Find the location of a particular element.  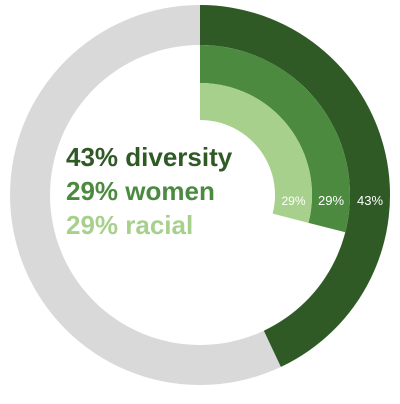

data-label-racial: 29% is located at coordinates (293, 201).